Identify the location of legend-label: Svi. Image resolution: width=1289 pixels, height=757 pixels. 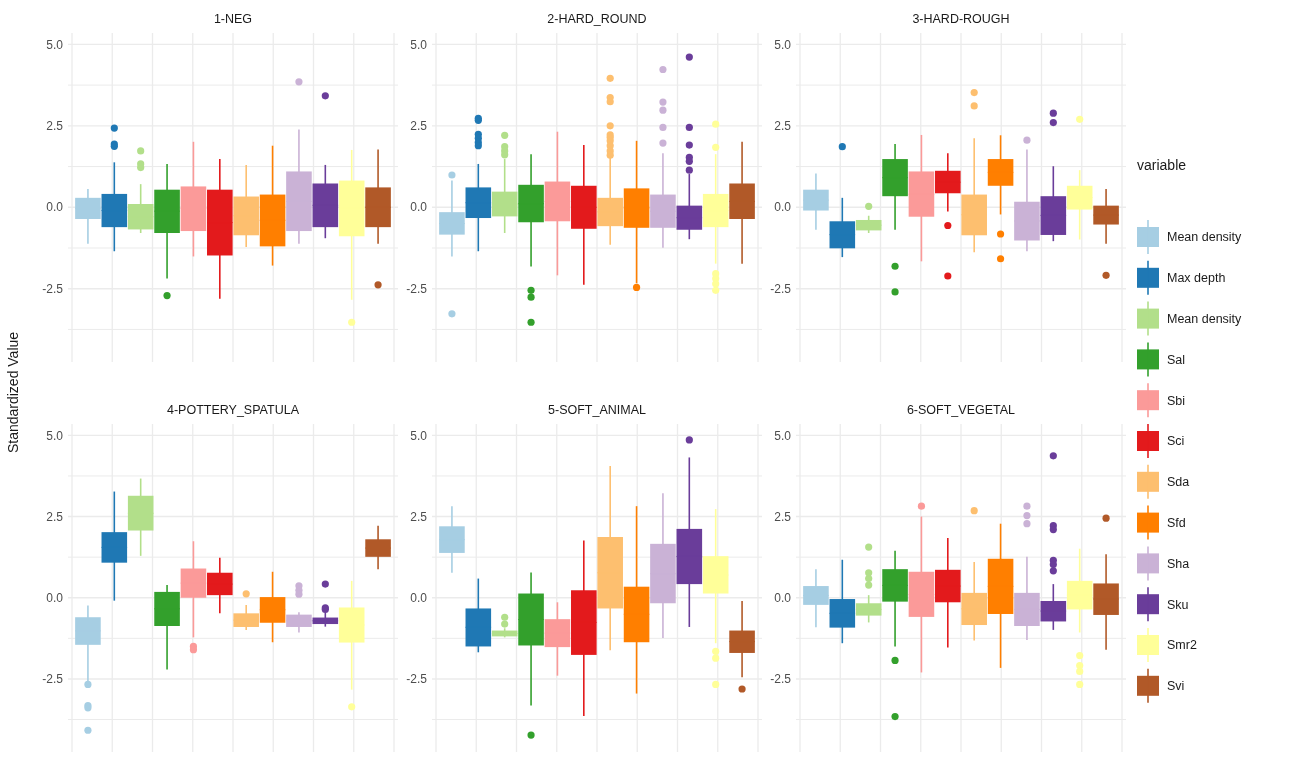
(1176, 686).